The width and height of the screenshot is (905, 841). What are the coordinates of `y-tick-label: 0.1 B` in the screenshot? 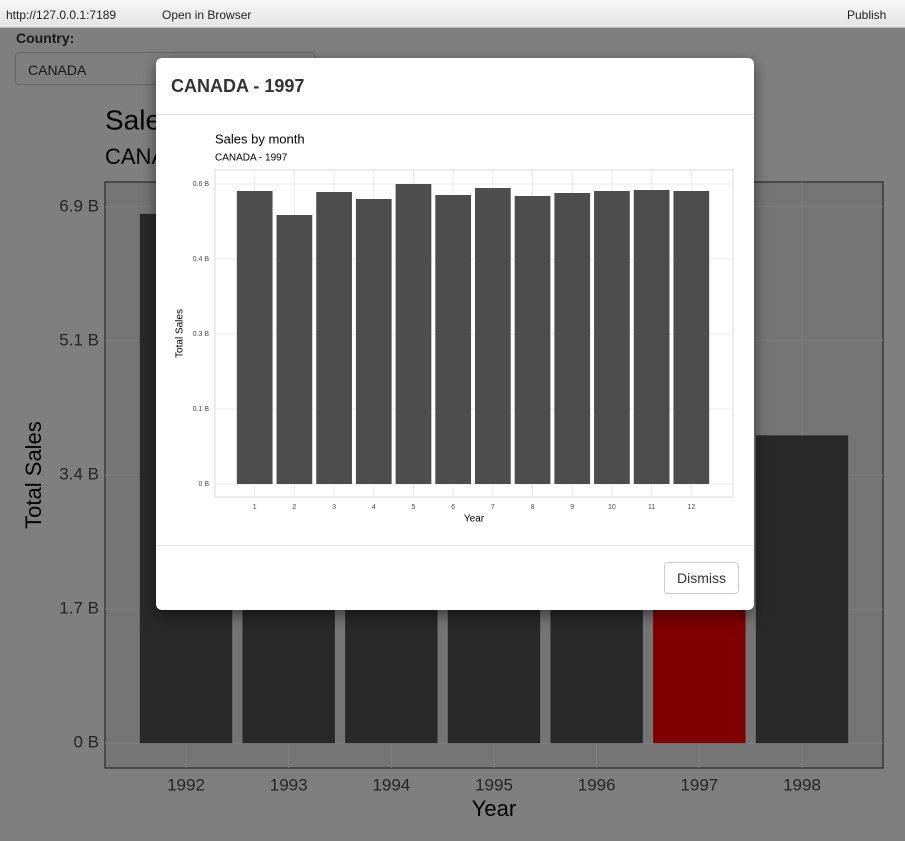 It's located at (201, 409).